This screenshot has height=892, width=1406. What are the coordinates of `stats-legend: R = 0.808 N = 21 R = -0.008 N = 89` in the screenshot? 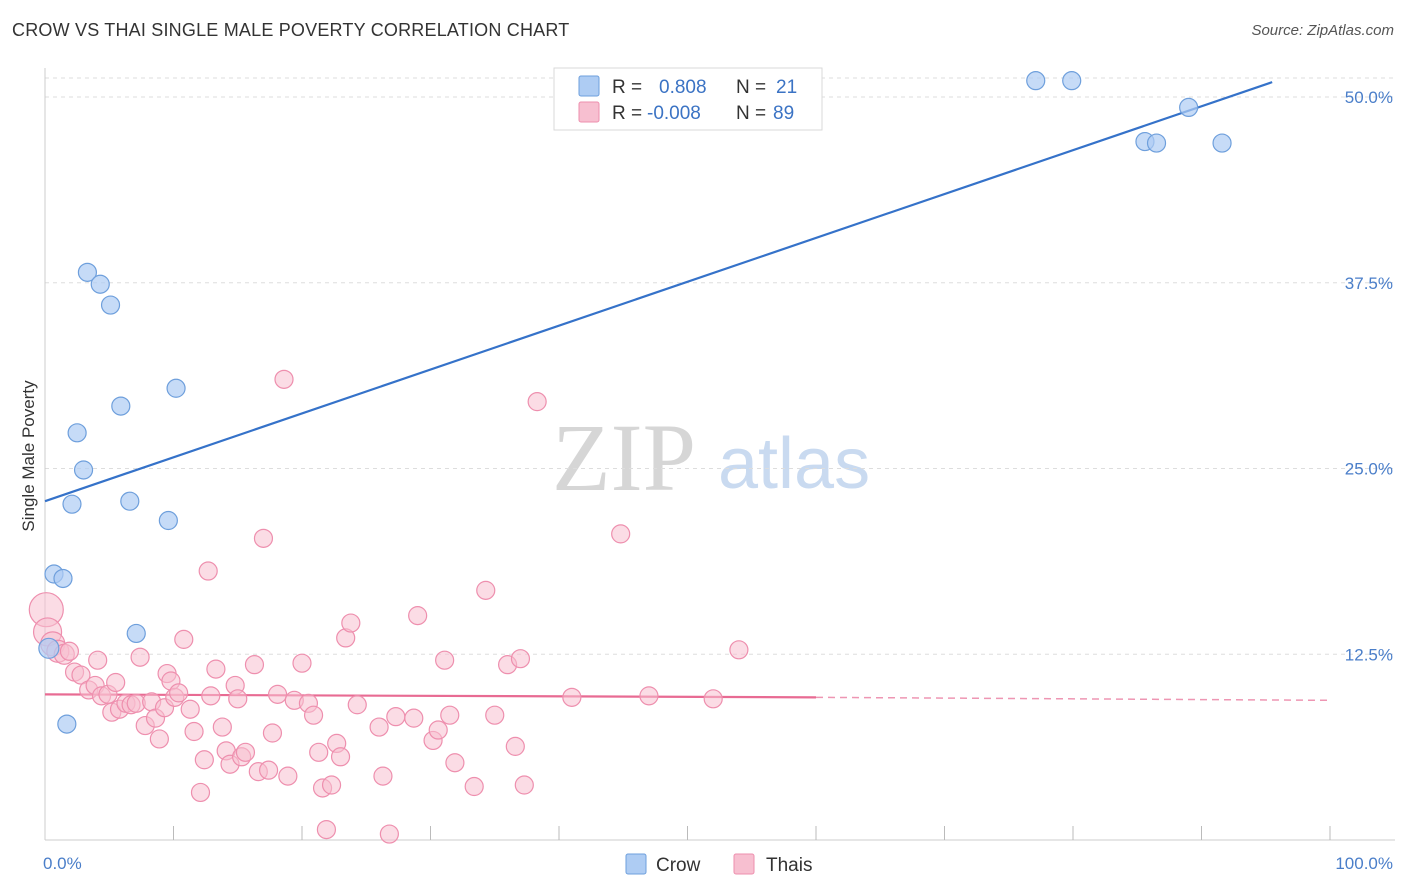 It's located at (688, 99).